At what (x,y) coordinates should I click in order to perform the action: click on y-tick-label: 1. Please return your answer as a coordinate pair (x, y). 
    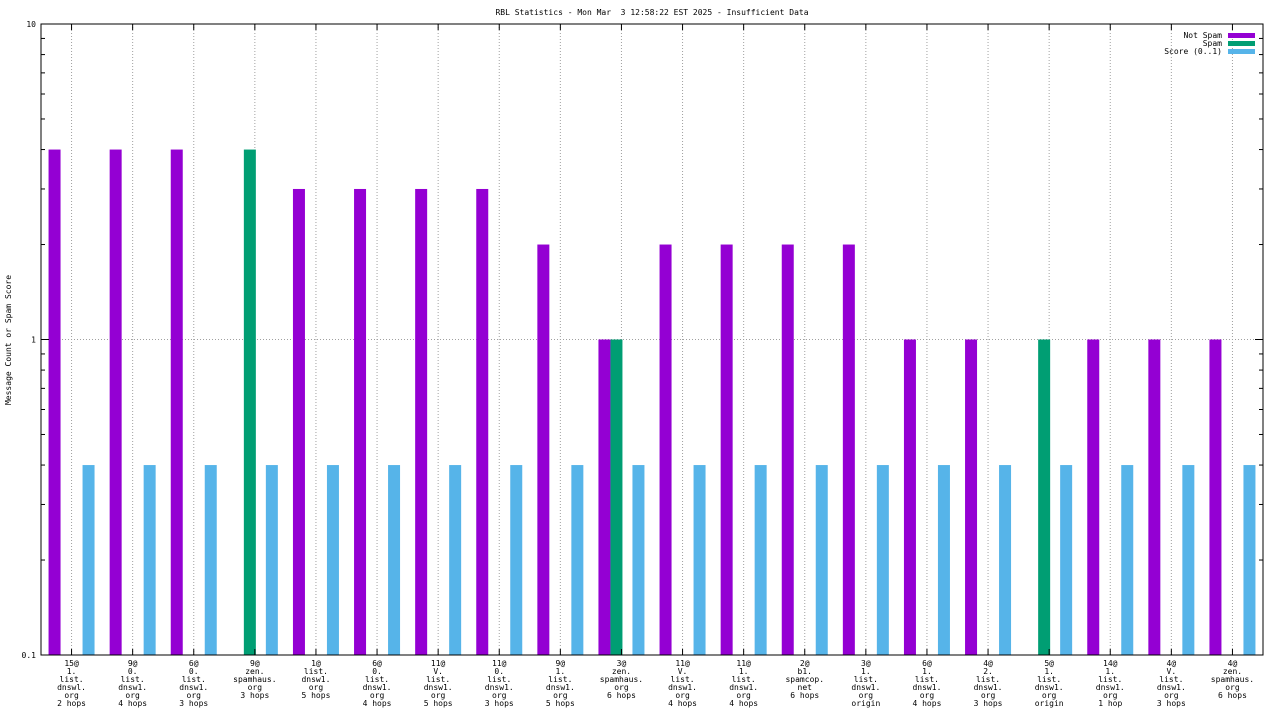
    Looking at the image, I should click on (33, 340).